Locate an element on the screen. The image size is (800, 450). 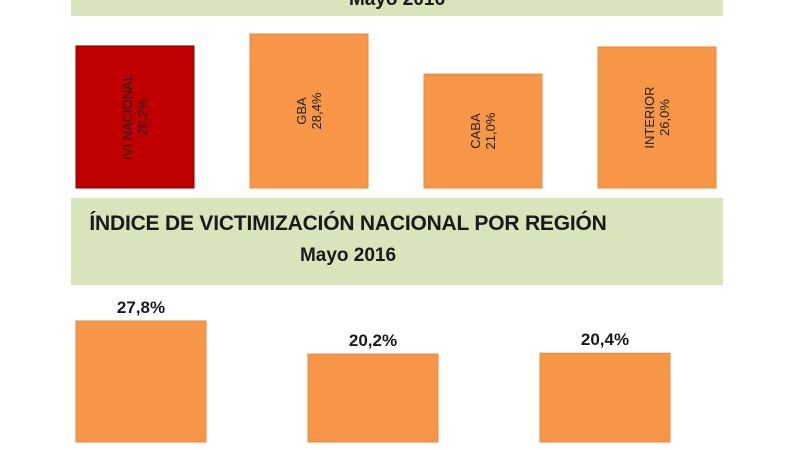
top-bar-label-group-1: GBA 28,4% is located at coordinates (309, 110).